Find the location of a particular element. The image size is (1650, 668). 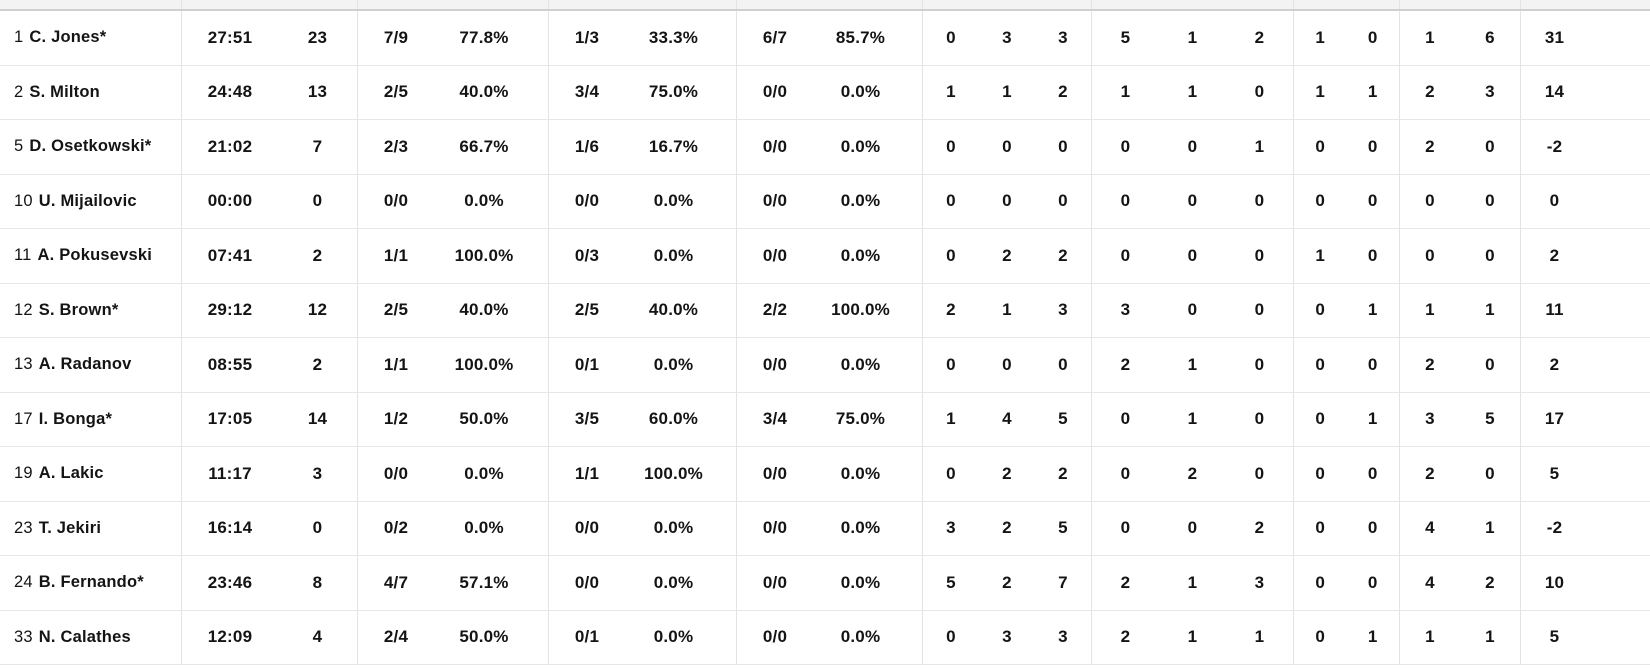

stat-2fg-made-att: 2/4 is located at coordinates (396, 637).